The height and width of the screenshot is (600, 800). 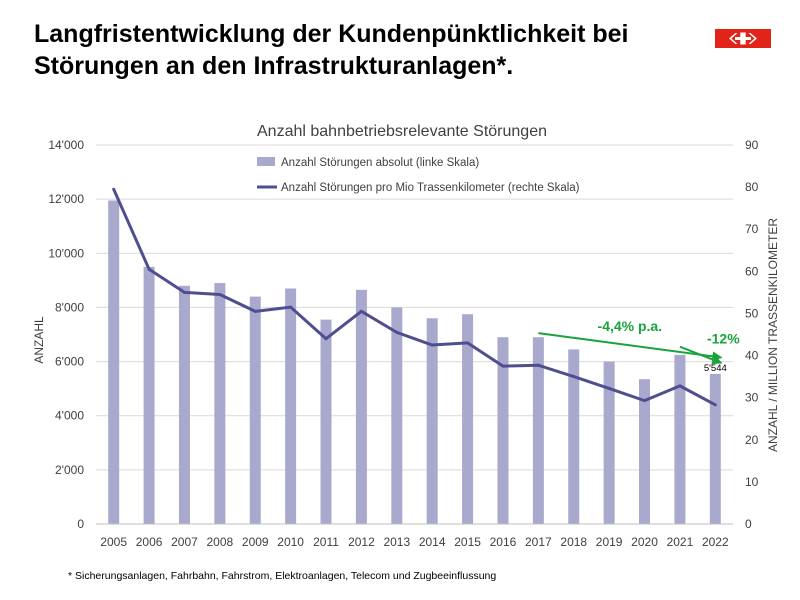 I want to click on y-left-tick-label: 2'000, so click(x=69, y=470).